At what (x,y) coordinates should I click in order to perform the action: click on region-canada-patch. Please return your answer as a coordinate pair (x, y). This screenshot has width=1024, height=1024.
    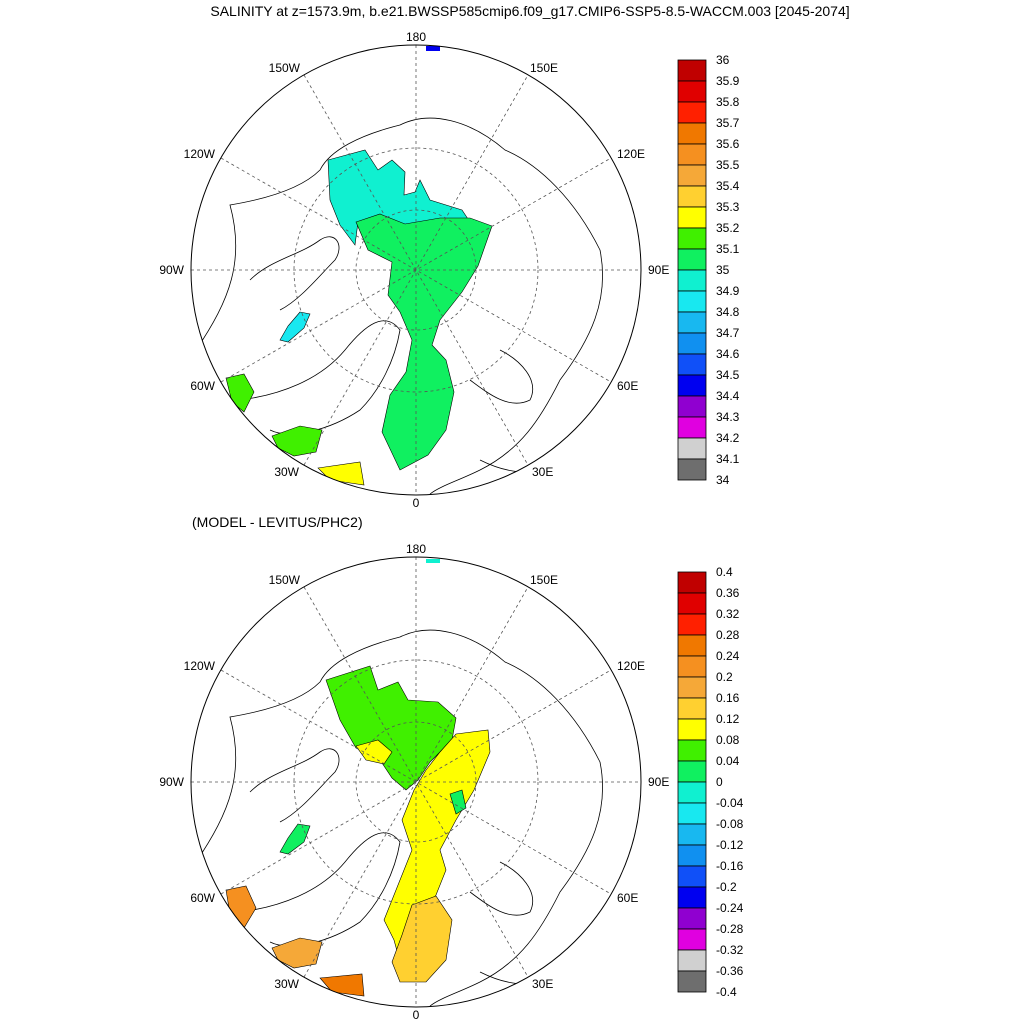
    Looking at the image, I should click on (374, 752).